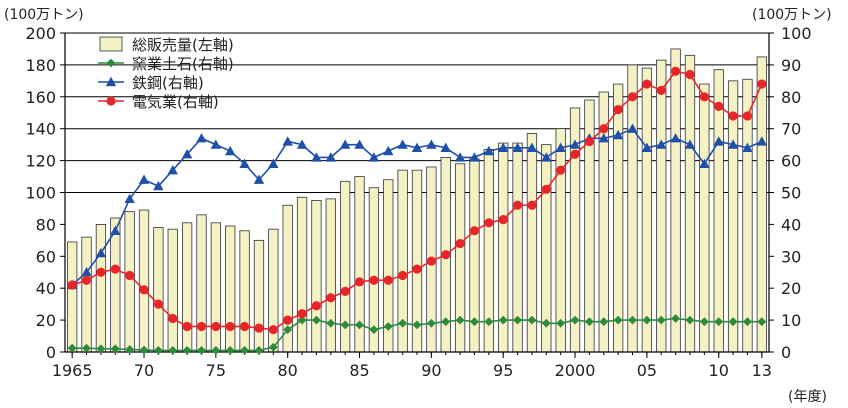 The height and width of the screenshot is (408, 848). Describe the element at coordinates (259, 296) in the screenshot. I see `bar-1978` at that location.